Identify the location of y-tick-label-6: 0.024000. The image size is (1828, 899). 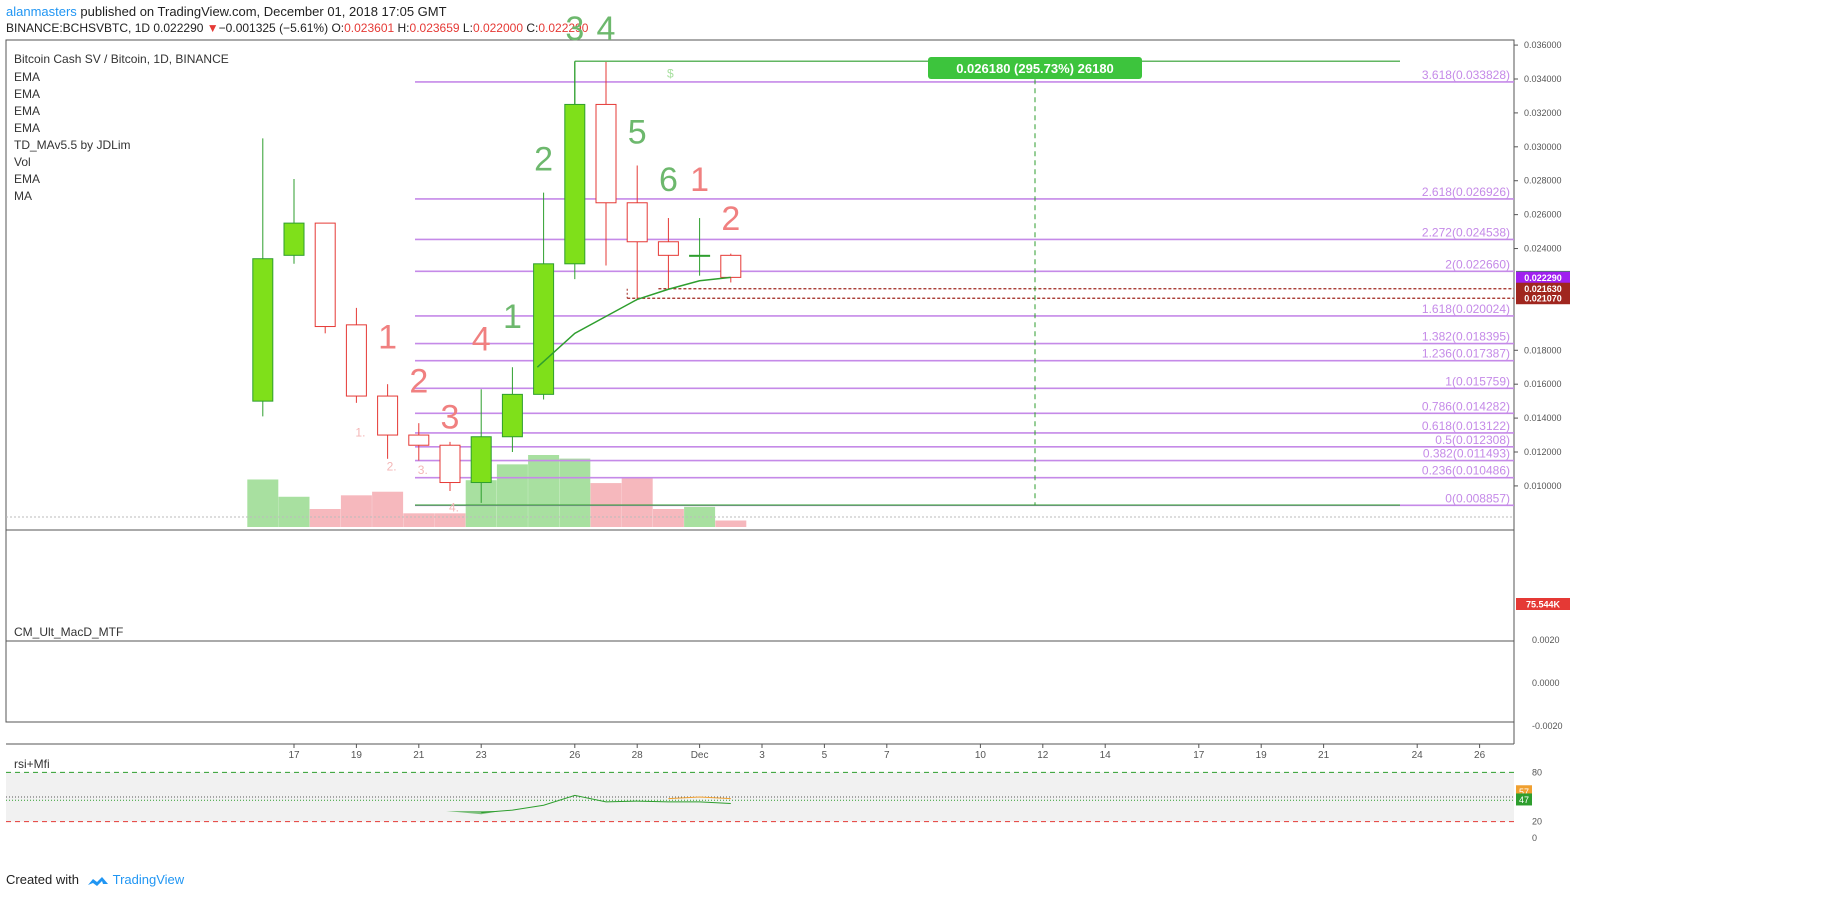
(1543, 249).